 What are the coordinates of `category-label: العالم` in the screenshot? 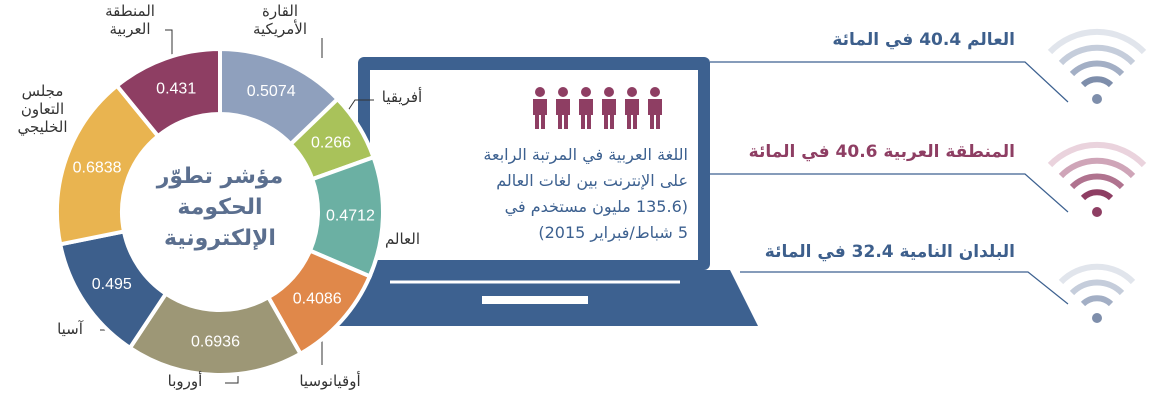 It's located at (402, 239).